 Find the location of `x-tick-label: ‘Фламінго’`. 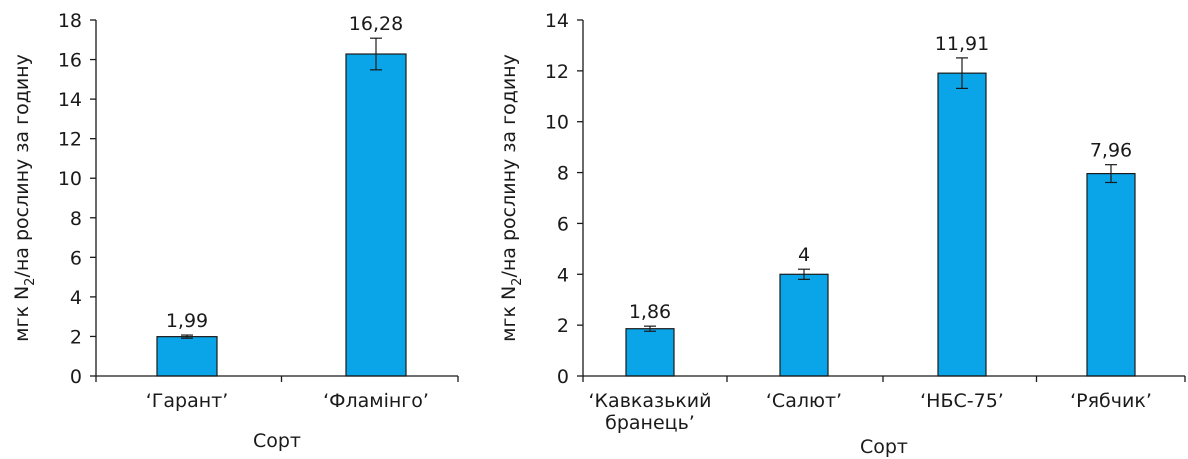

x-tick-label: ‘Фламінго’ is located at coordinates (376, 401).